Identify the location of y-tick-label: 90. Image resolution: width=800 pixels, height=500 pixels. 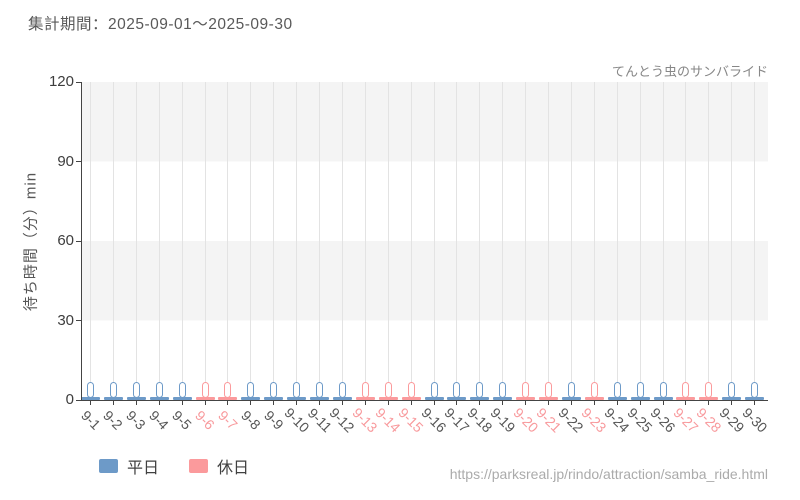
(65, 161).